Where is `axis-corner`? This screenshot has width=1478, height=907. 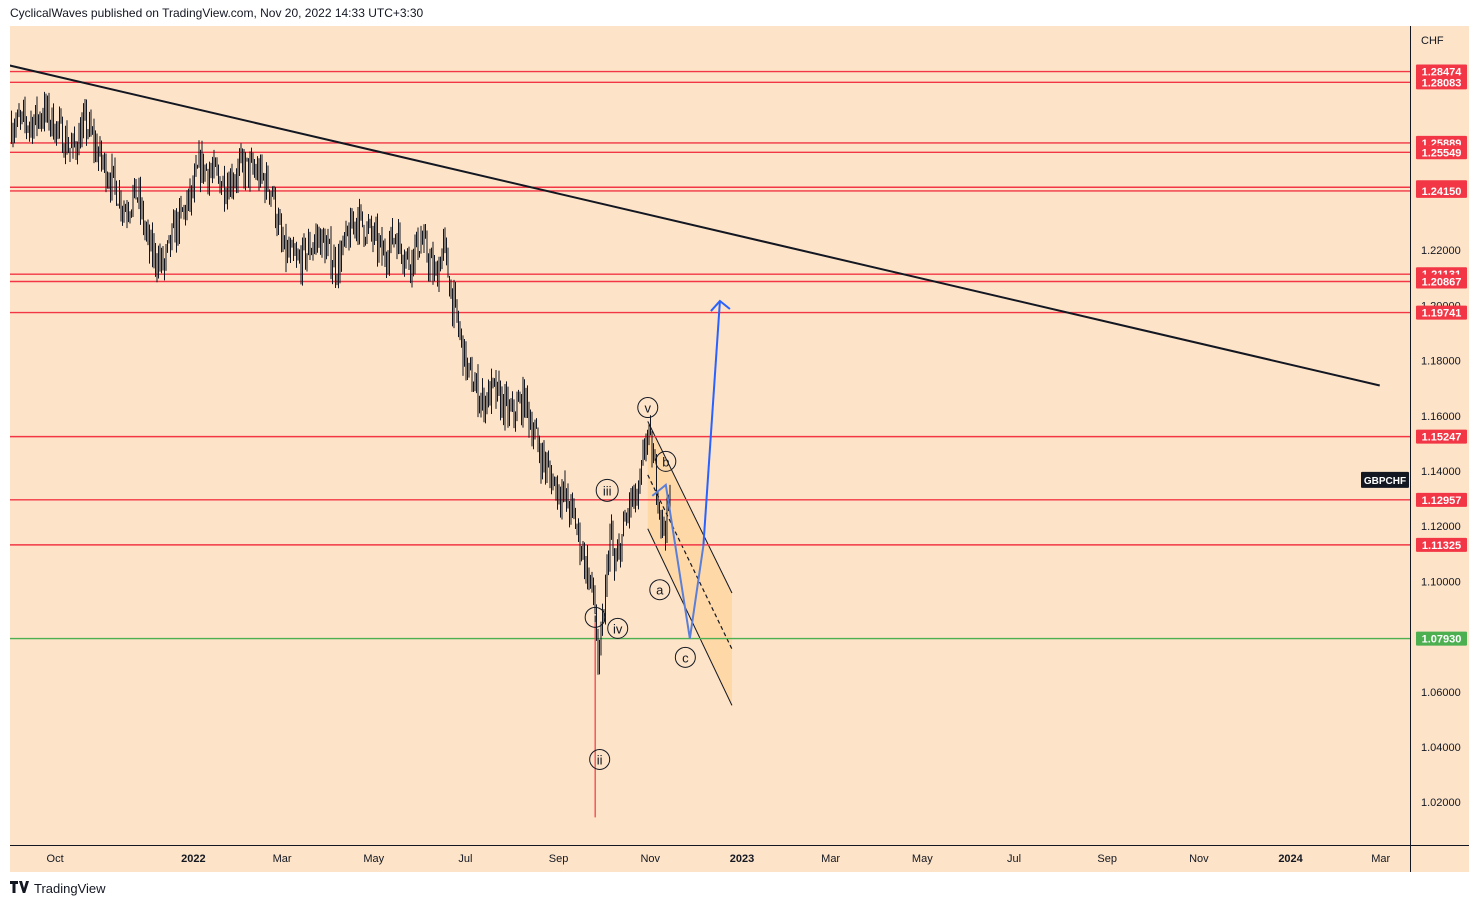
axis-corner is located at coordinates (1439, 858).